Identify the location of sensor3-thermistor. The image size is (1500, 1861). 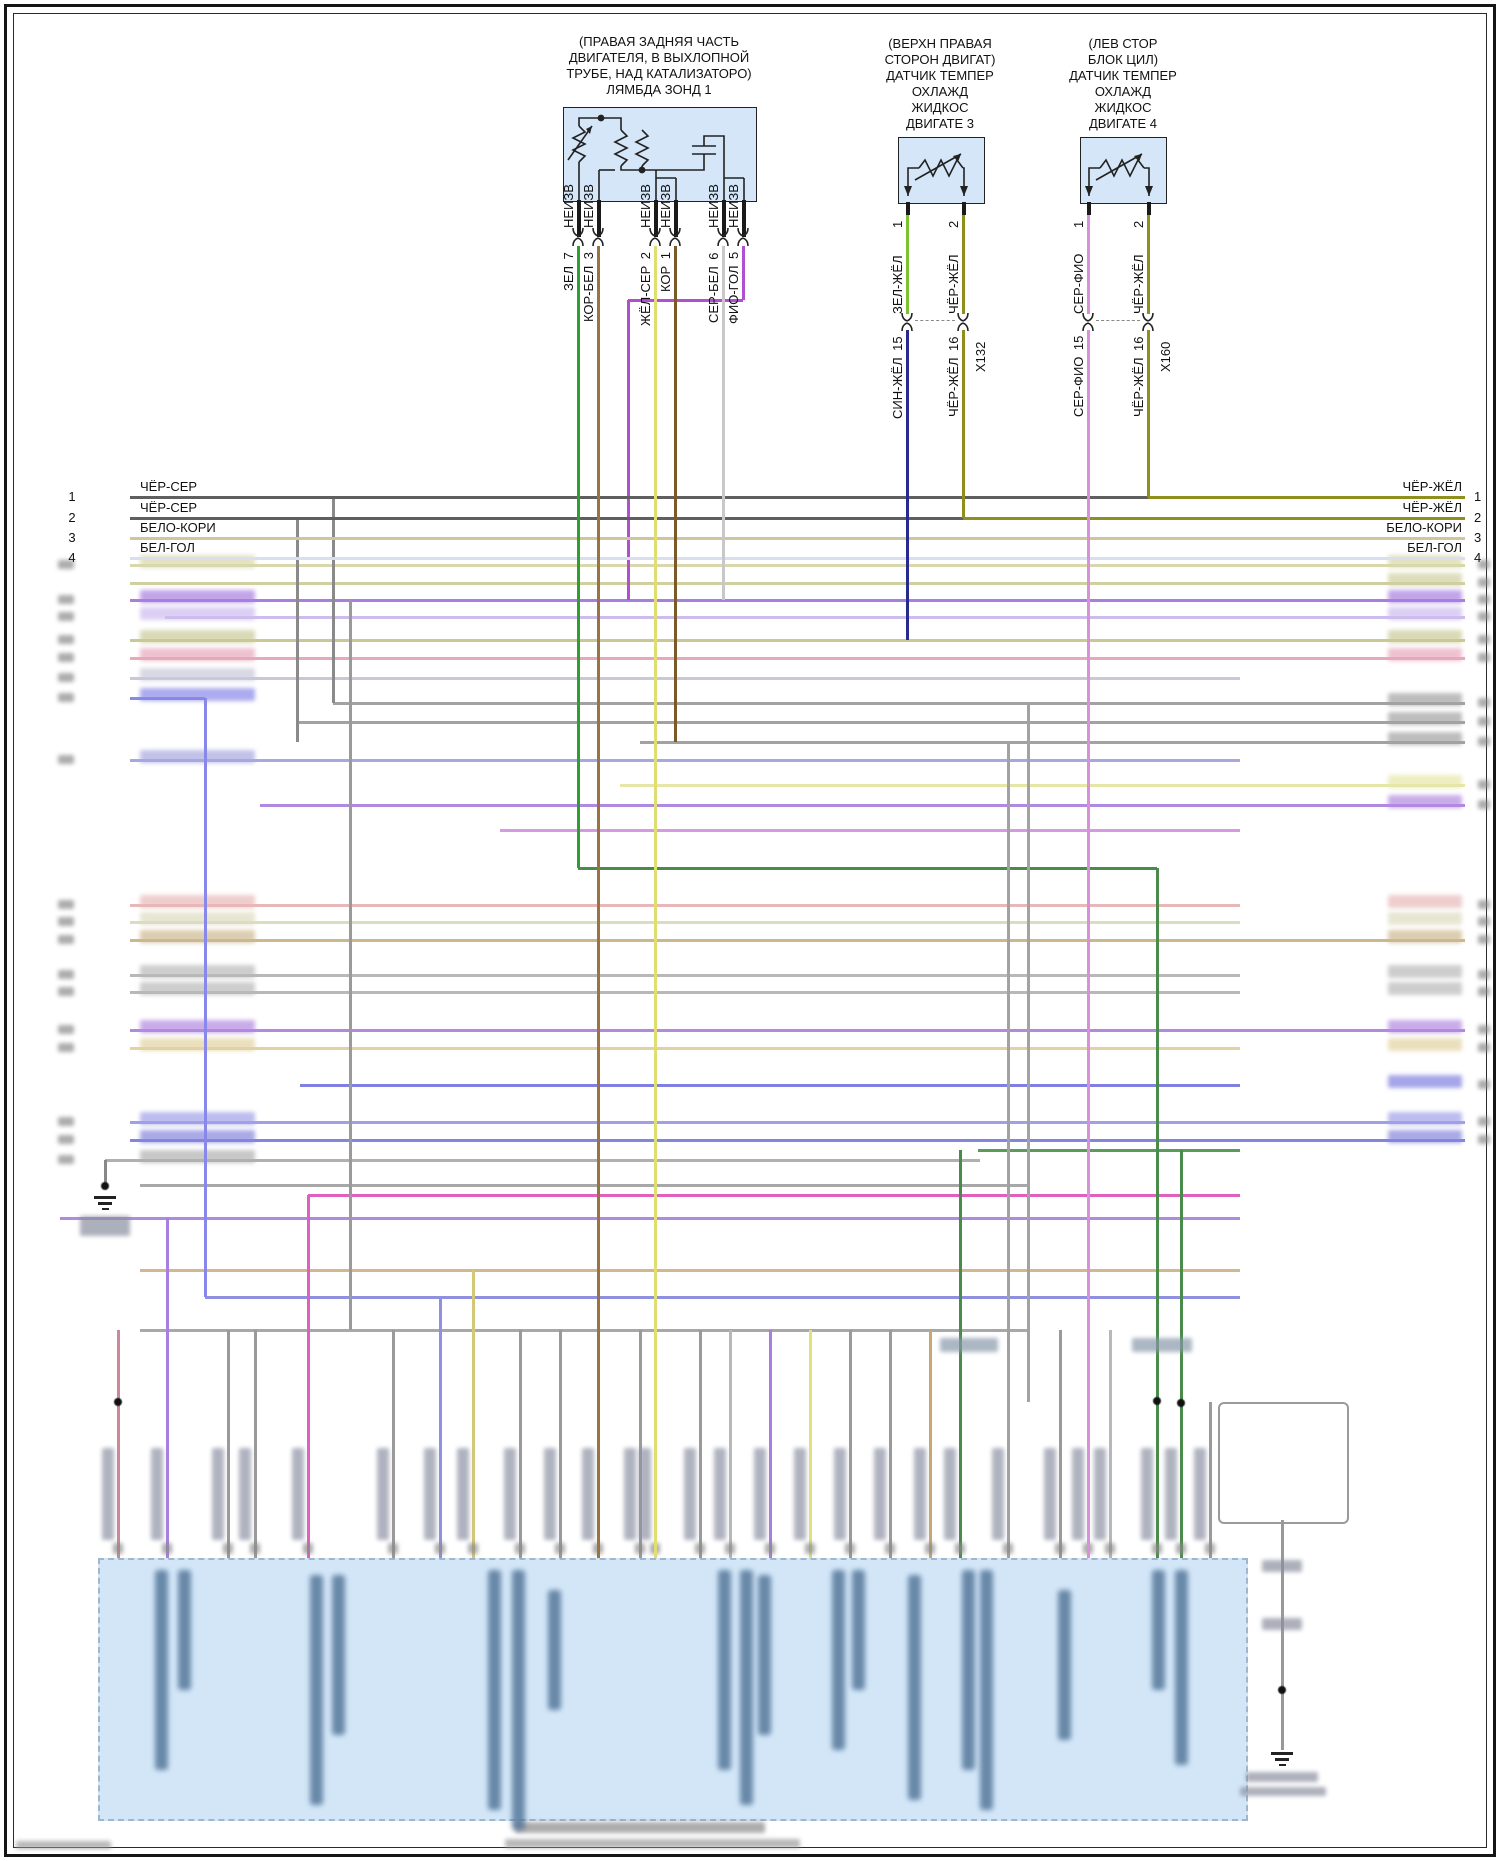
(936, 174).